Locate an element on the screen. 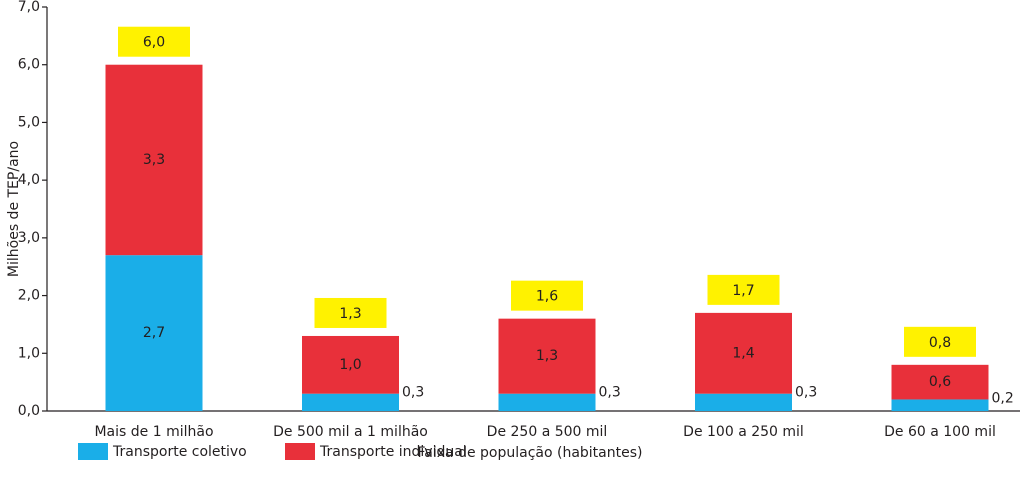  x-tick-label: De 500 mil a 1 milhão is located at coordinates (350, 432).